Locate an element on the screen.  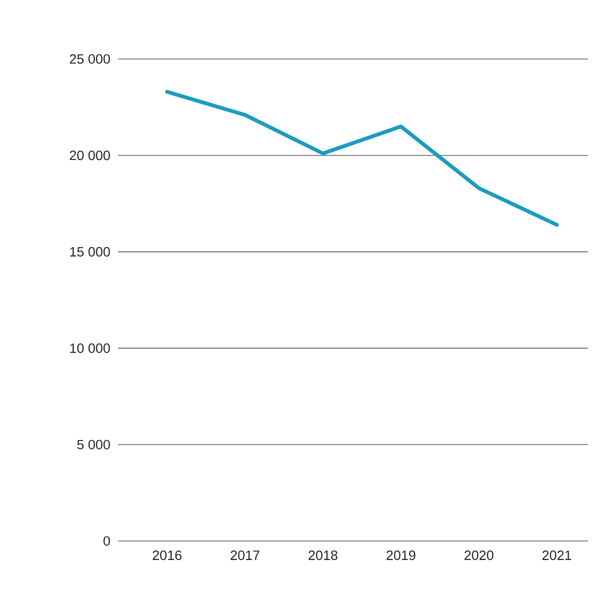
x-tick-label: 2018 is located at coordinates (323, 555).